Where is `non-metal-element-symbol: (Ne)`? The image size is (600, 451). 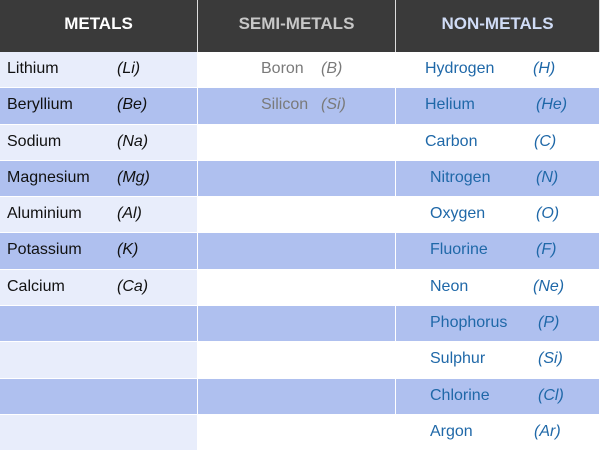 non-metal-element-symbol: (Ne) is located at coordinates (549, 286).